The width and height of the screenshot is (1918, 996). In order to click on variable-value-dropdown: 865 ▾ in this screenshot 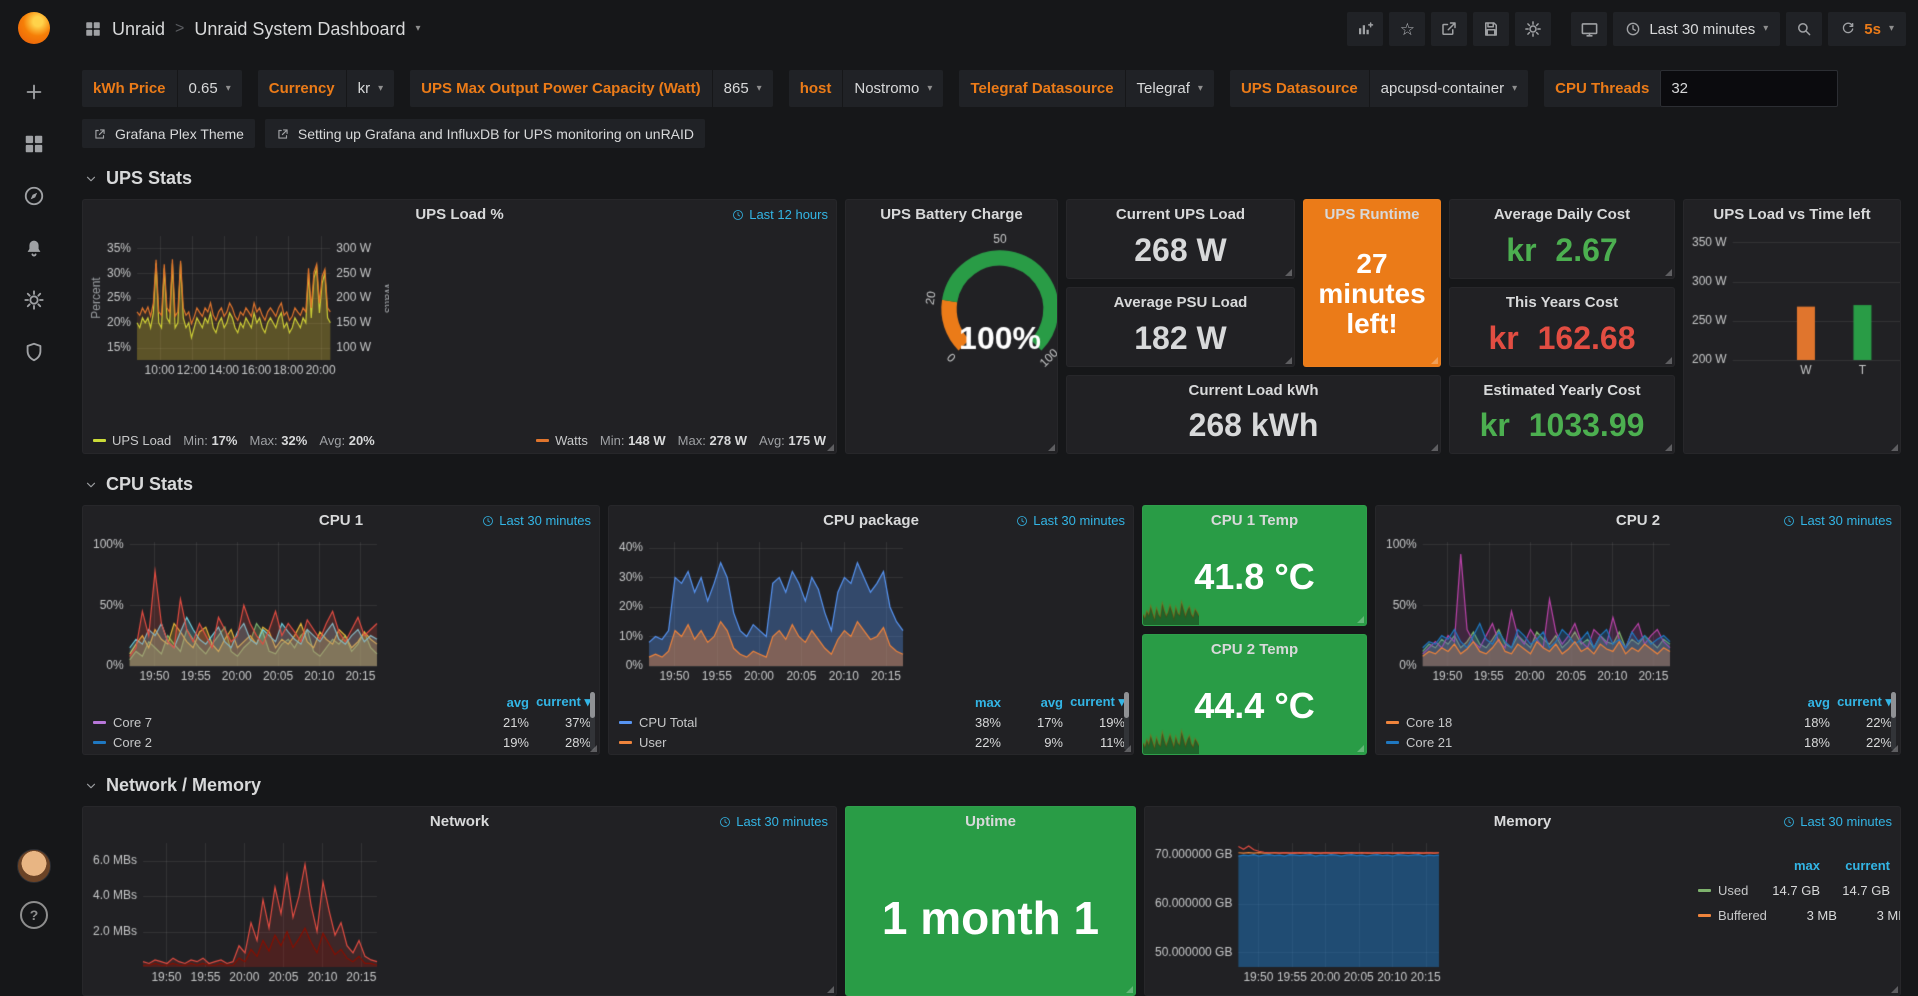, I will do `click(742, 88)`.